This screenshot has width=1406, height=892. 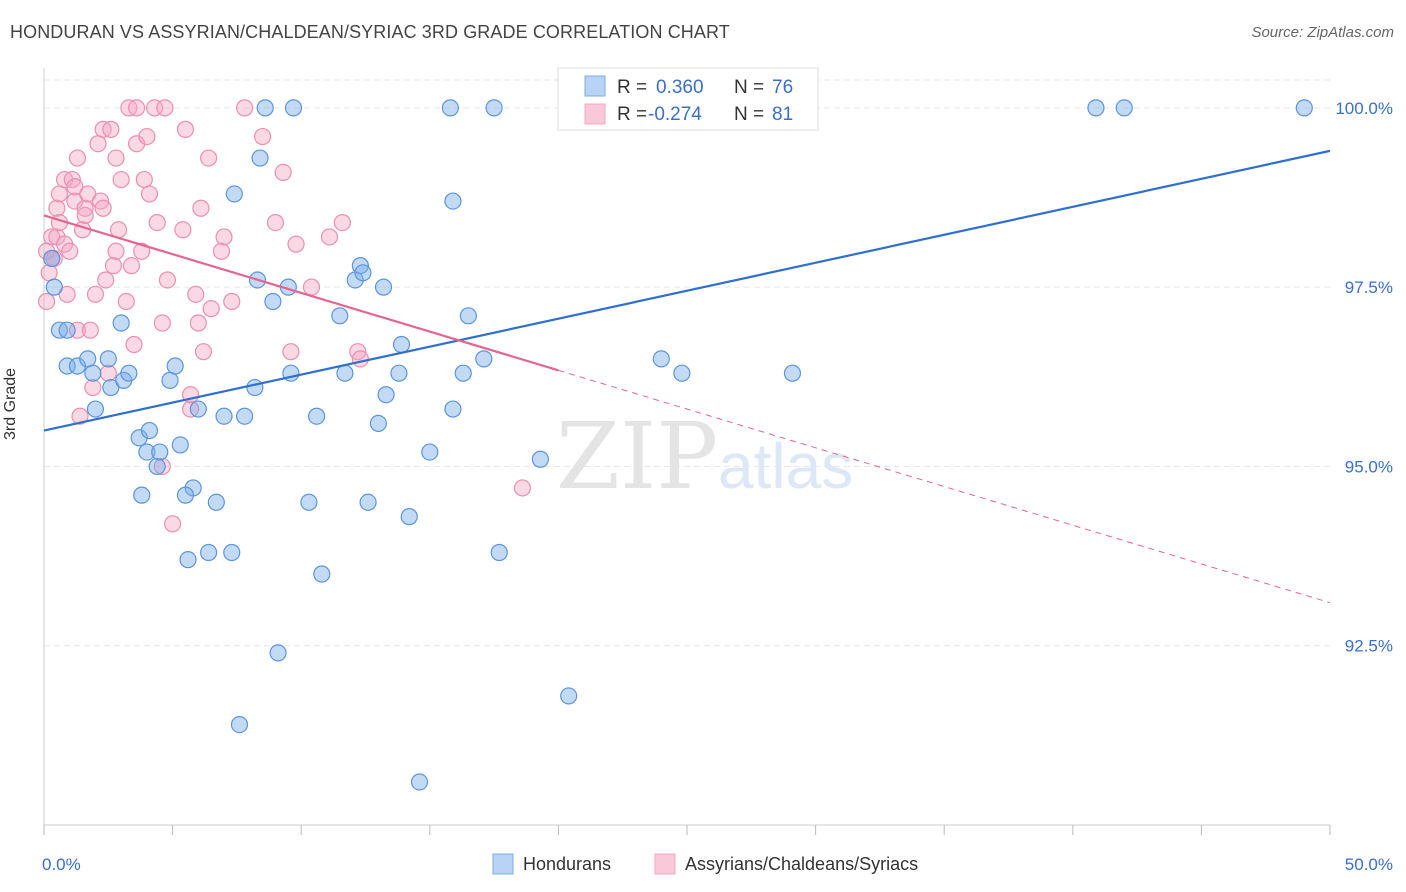 I want to click on stats-swatch-blue, so click(x=595, y=86).